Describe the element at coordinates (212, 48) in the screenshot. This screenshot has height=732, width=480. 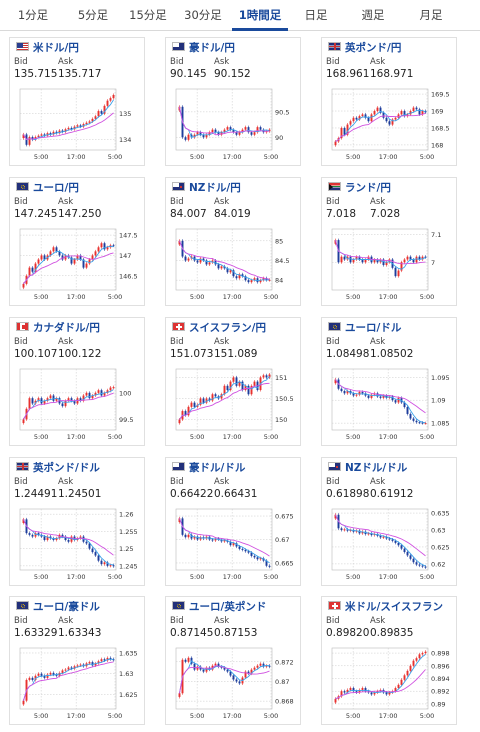
I see `currency-pair-link: 豪ドル/円` at that location.